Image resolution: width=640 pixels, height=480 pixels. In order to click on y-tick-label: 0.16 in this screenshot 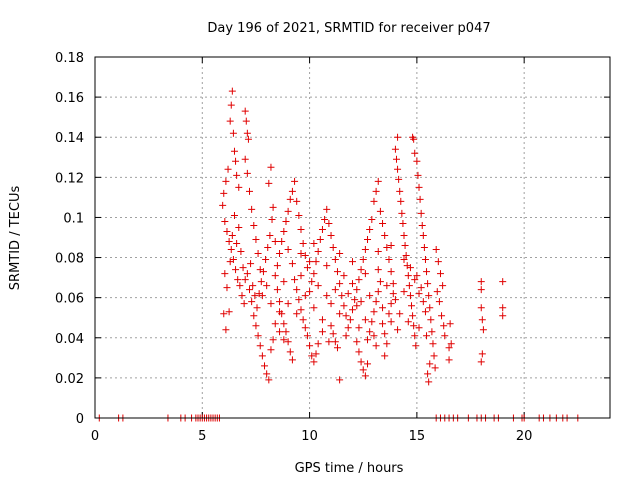, I will do `click(69, 98)`.